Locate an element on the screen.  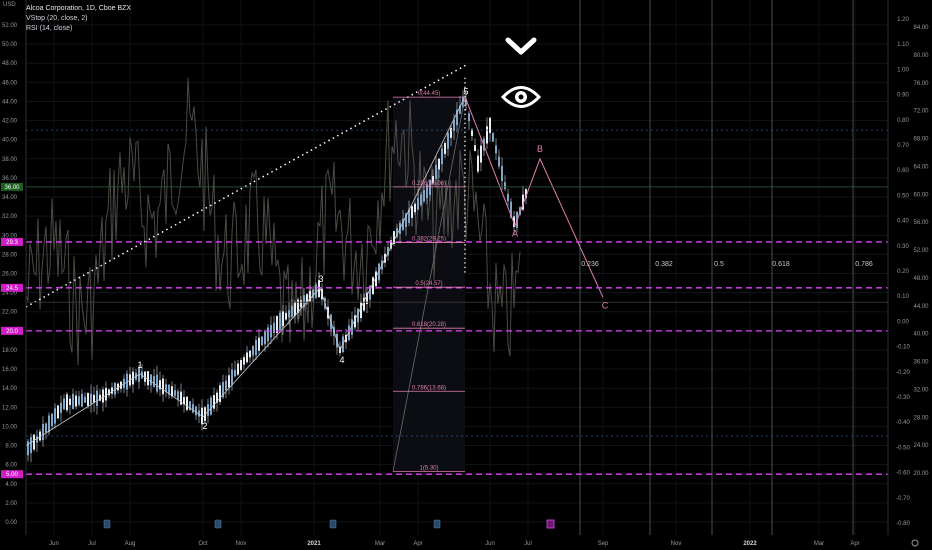
price-badge-label: 36.00 is located at coordinates (12, 188).